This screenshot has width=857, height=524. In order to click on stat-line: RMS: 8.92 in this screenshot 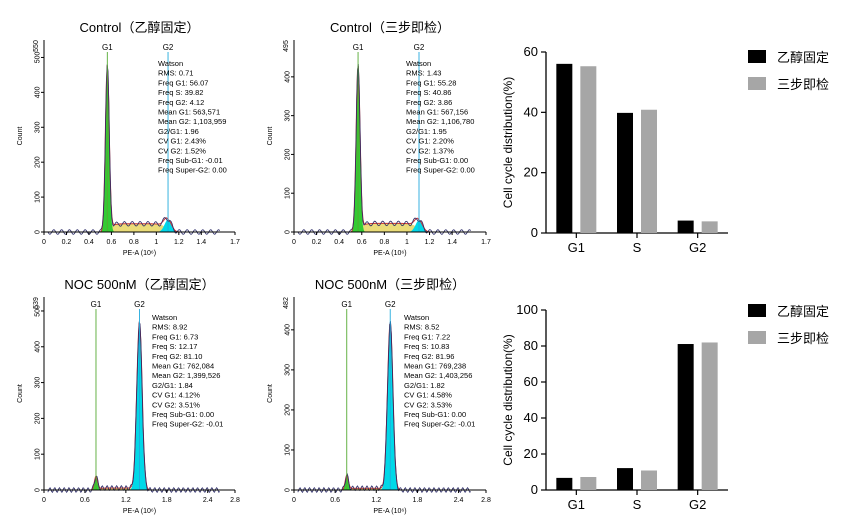, I will do `click(169, 327)`.